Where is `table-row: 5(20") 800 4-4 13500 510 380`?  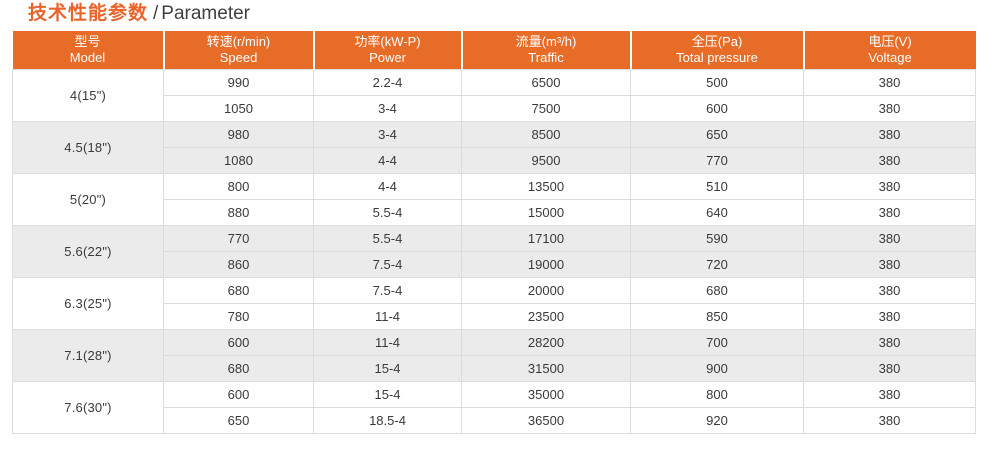 table-row: 5(20") 800 4-4 13500 510 380 is located at coordinates (494, 199).